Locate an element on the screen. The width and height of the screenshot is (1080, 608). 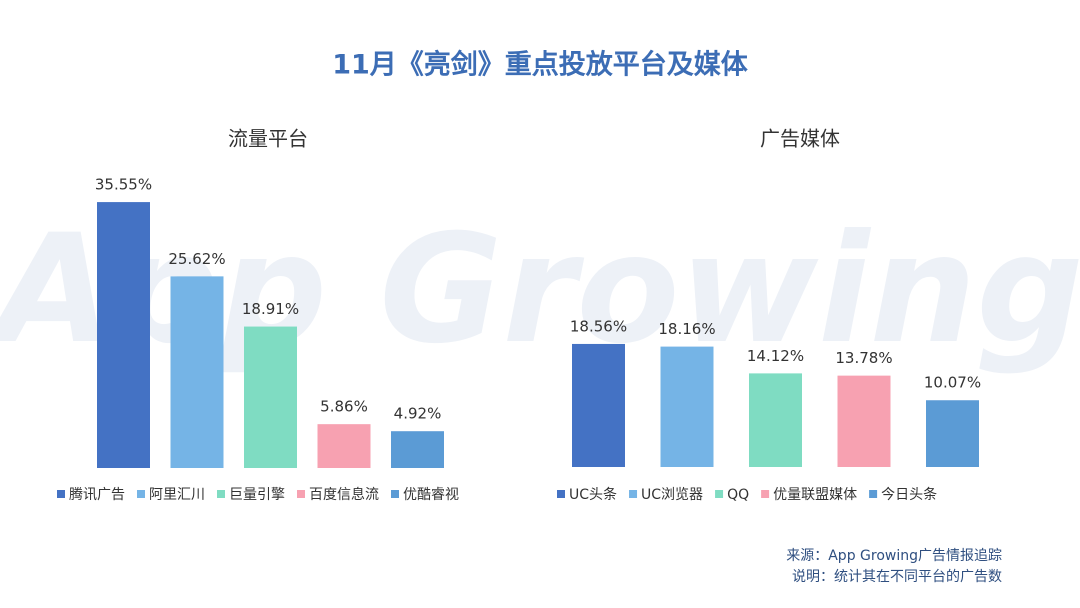
legend-label: 优量联盟媒体 is located at coordinates (815, 495).